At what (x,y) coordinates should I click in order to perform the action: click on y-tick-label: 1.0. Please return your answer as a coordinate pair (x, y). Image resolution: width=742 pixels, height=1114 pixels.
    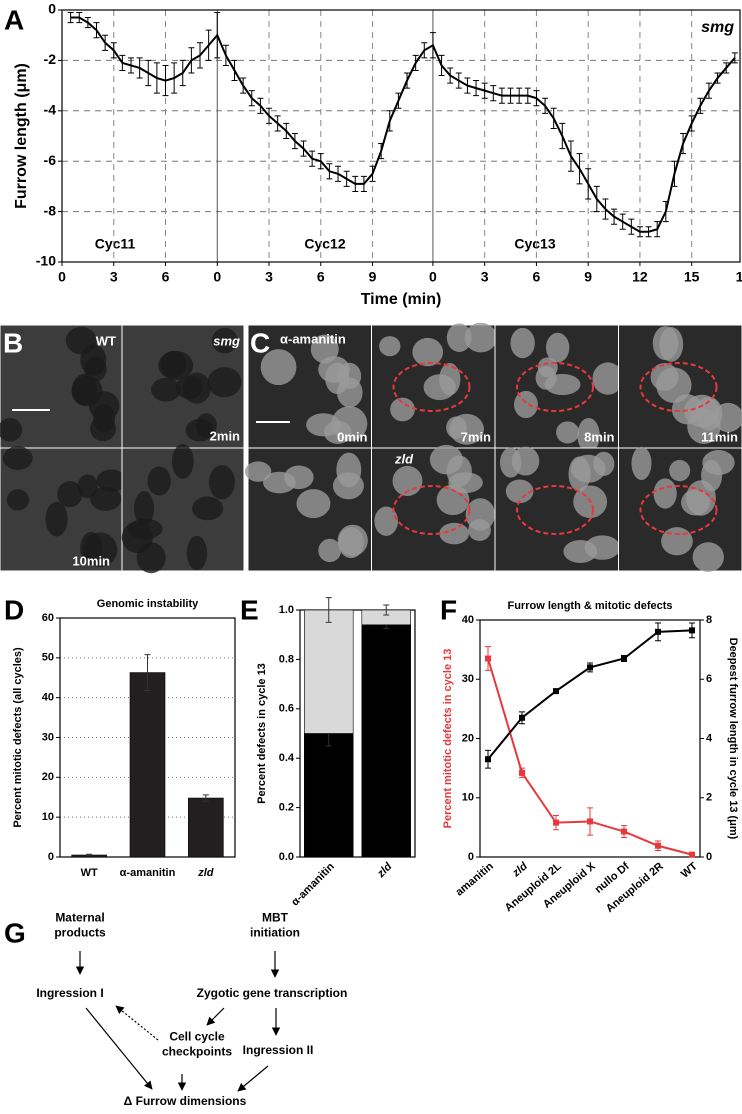
    Looking at the image, I should click on (286, 610).